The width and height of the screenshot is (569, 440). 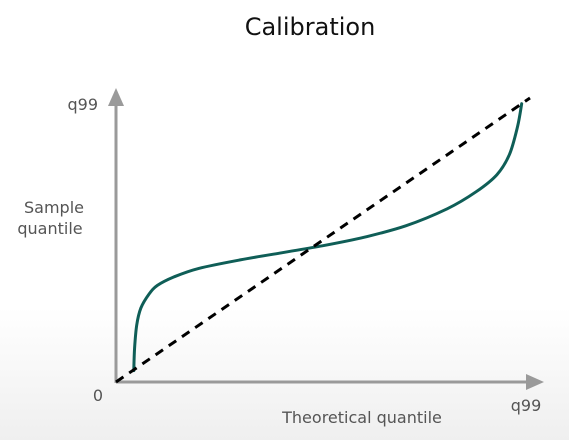 I want to click on y-tick-label-end: q99, so click(x=82, y=104).